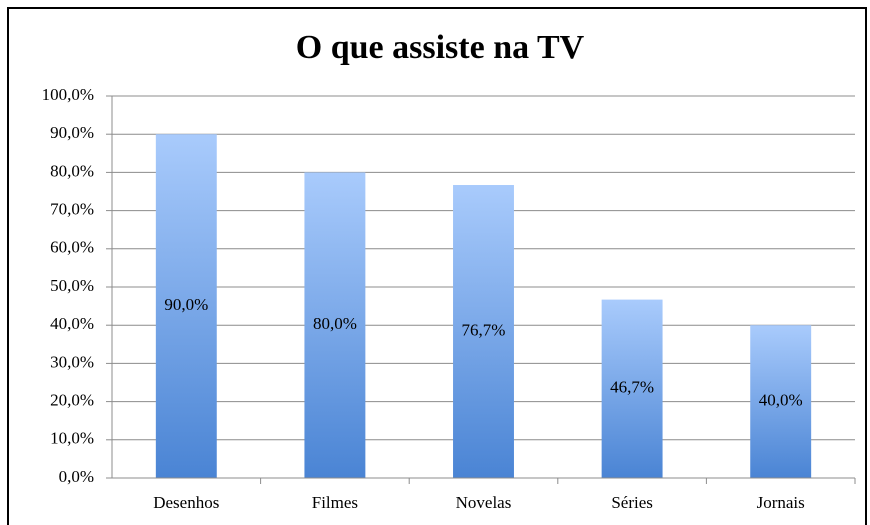  I want to click on data-label: 40,0%, so click(781, 400).